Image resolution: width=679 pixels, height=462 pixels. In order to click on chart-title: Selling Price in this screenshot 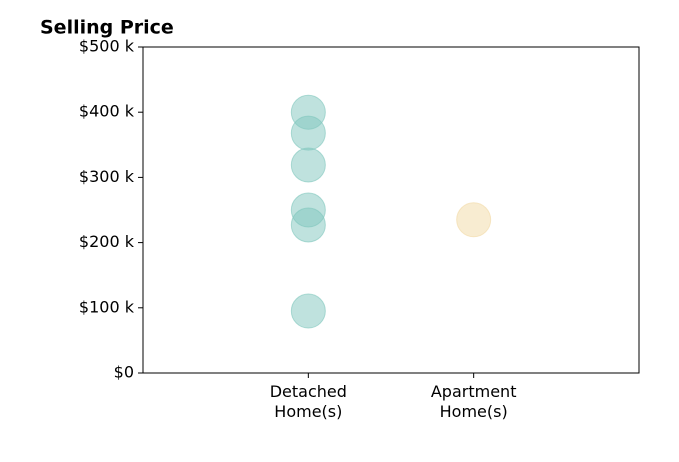, I will do `click(107, 28)`.